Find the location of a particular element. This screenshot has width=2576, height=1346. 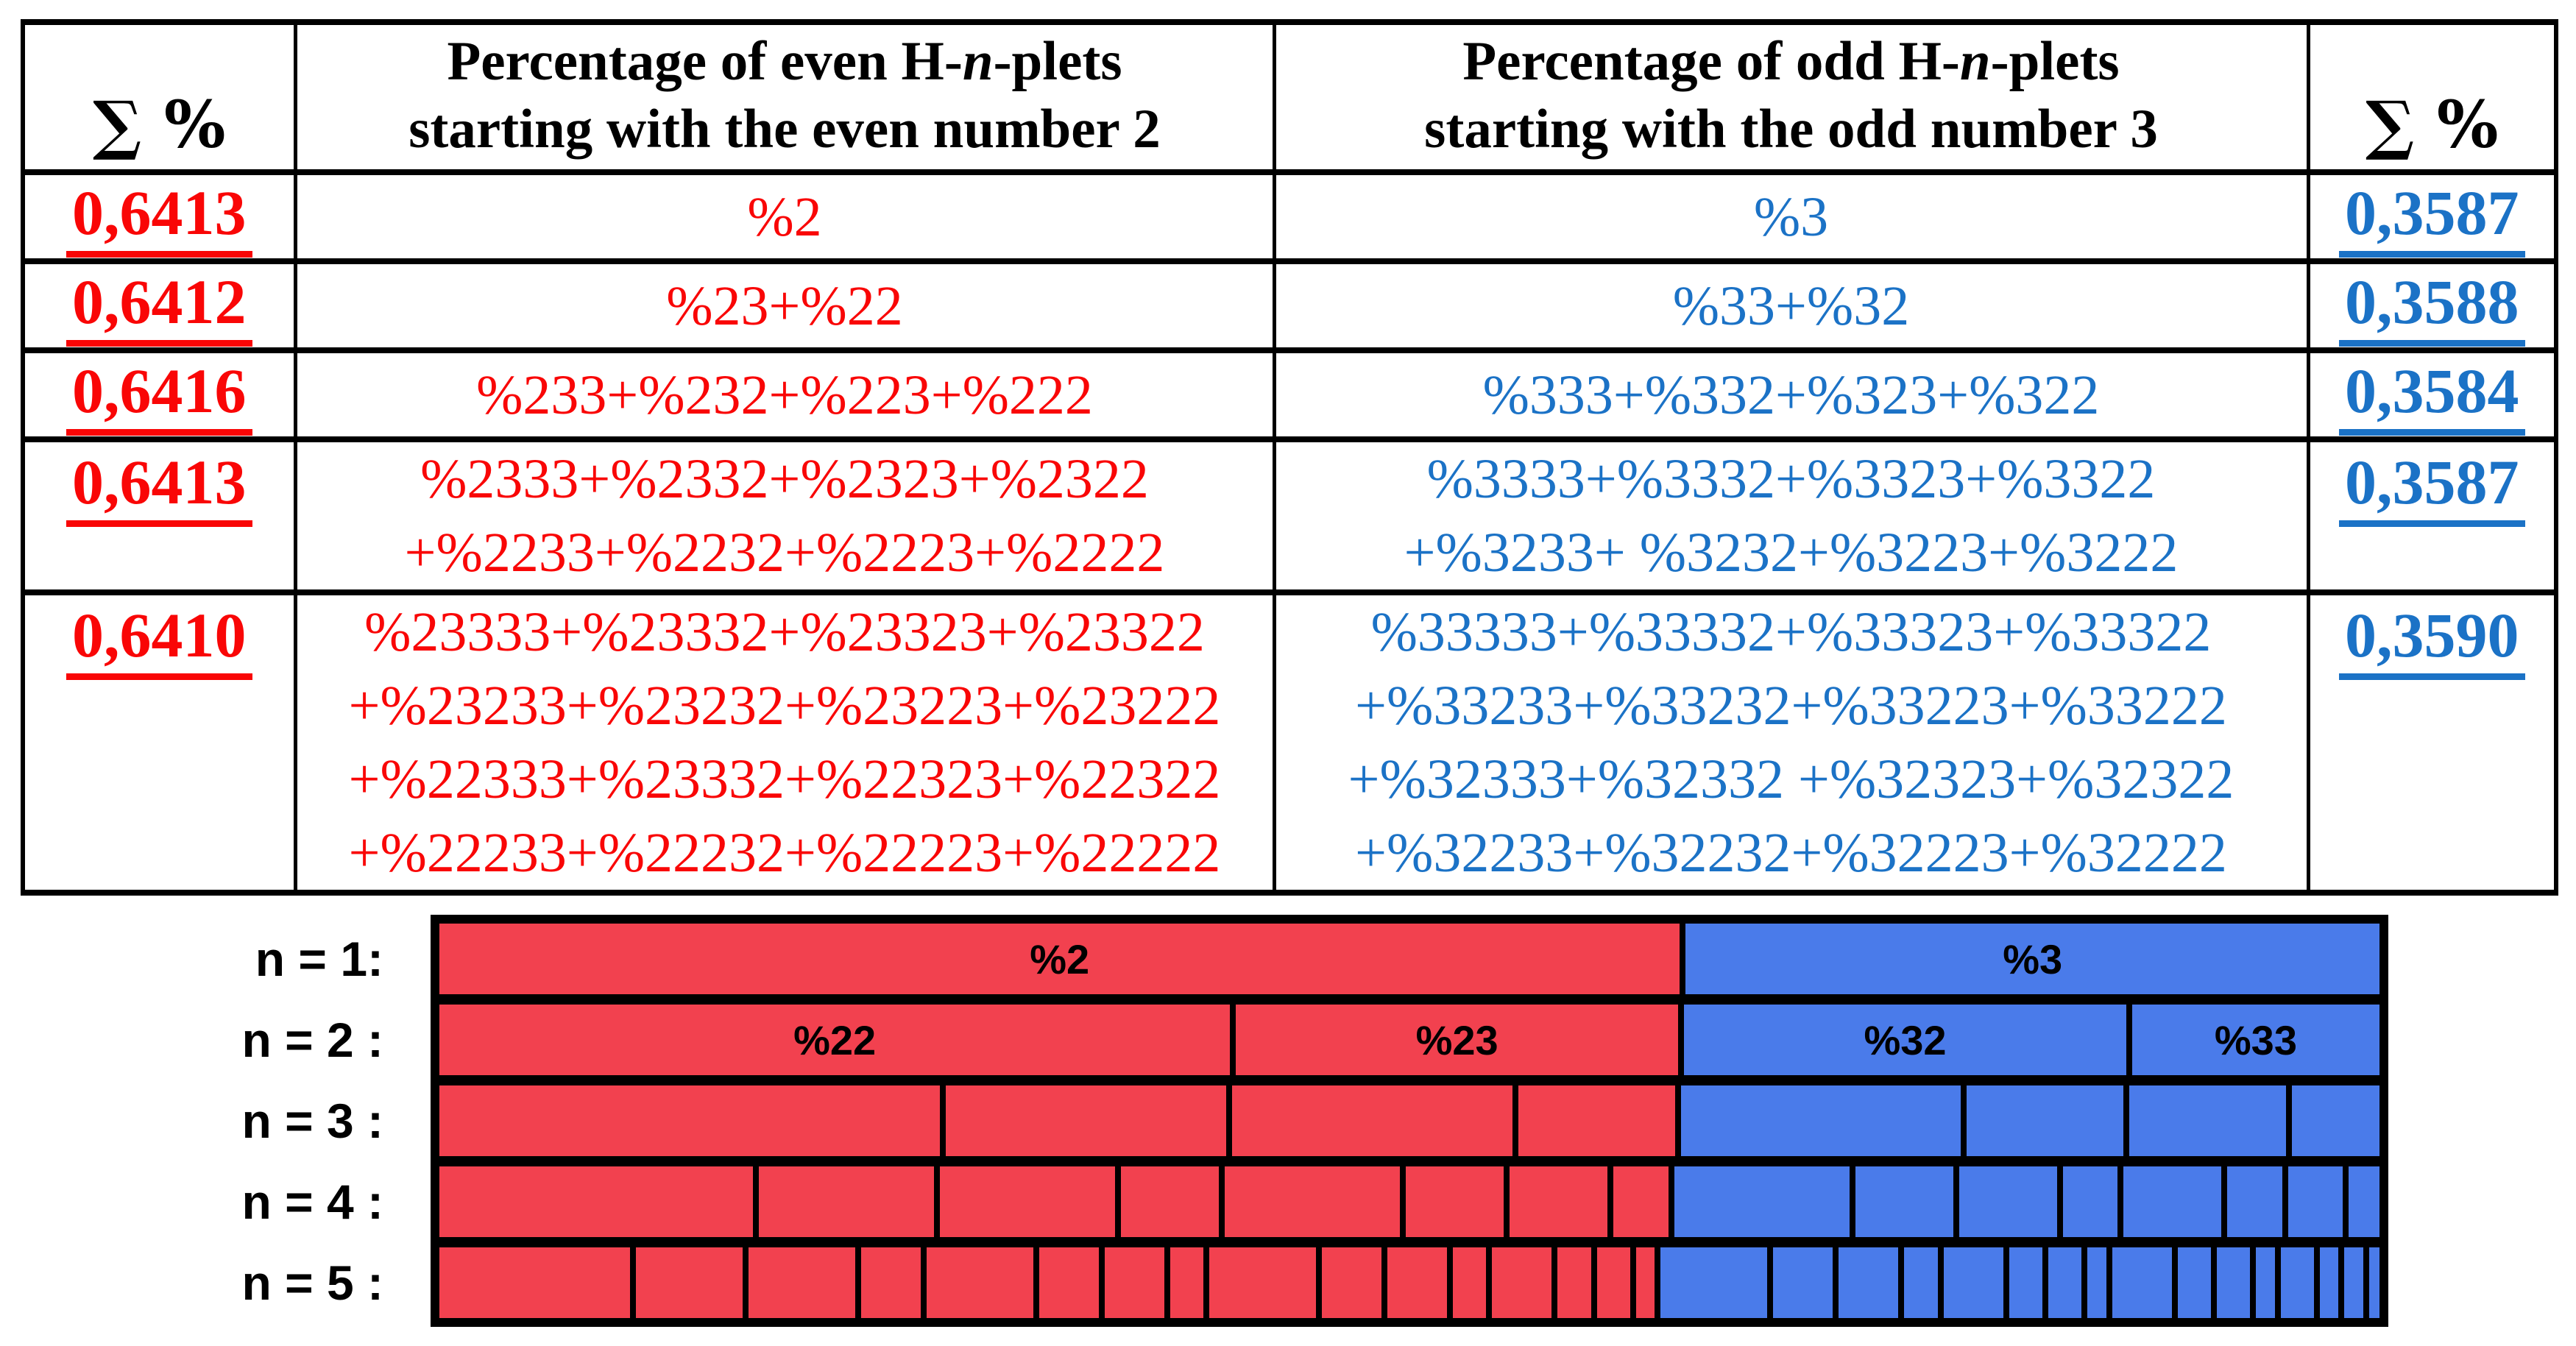

odd-formula-cell: %333+%332+%323+%322 is located at coordinates (1791, 395).